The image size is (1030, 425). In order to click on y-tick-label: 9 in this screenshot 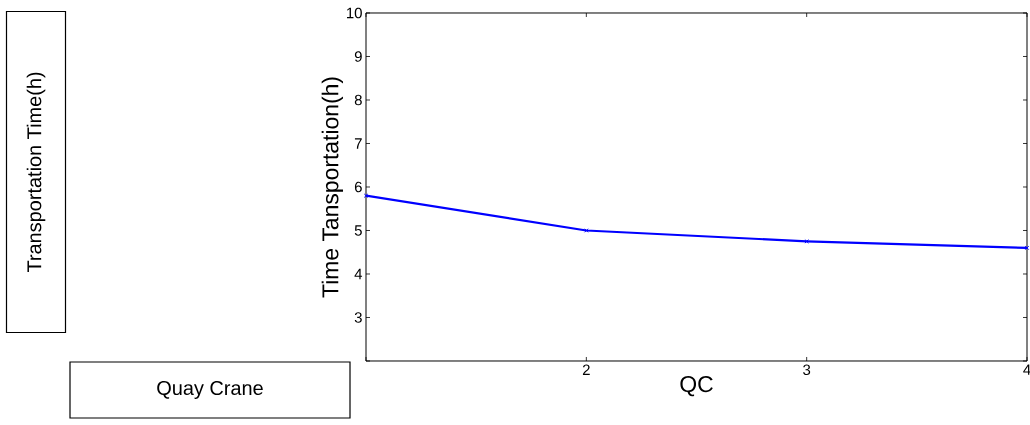, I will do `click(358, 56)`.